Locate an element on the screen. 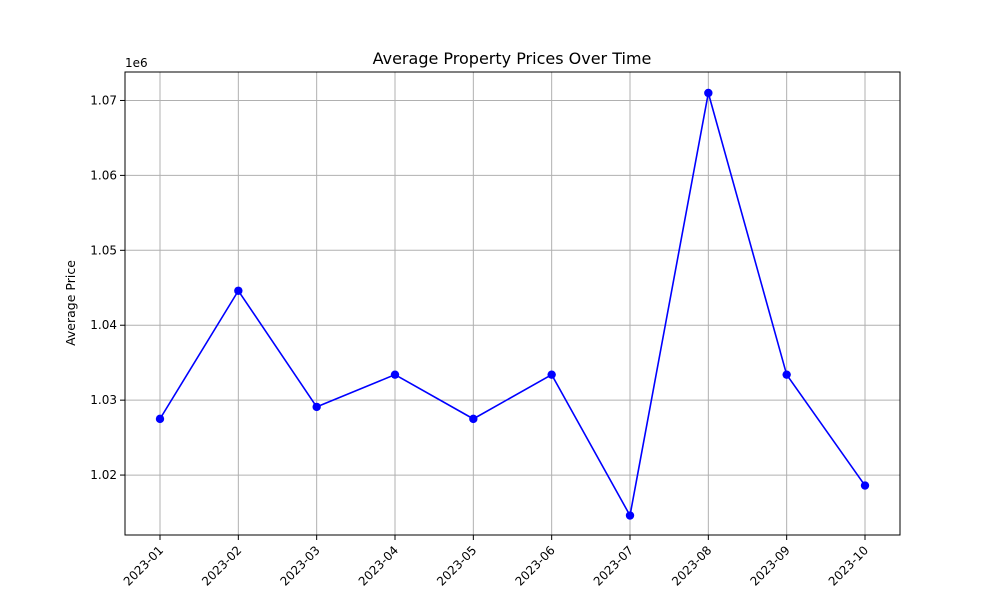  y-offset-label: 1e6 is located at coordinates (136, 63).